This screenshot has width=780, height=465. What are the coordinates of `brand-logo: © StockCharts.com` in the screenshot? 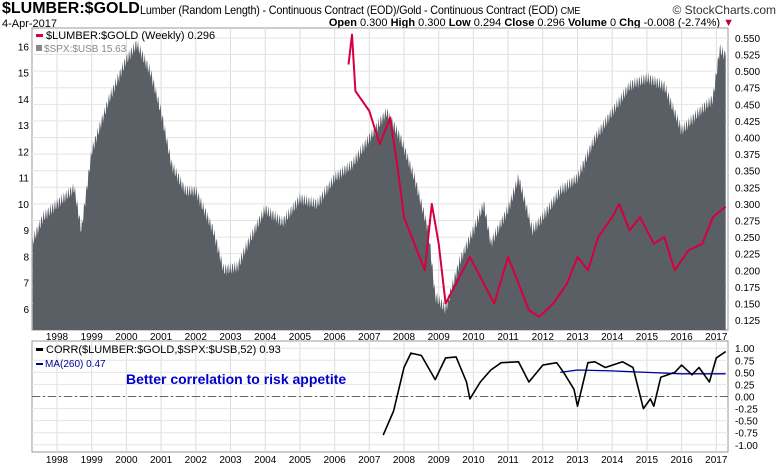 It's located at (724, 10).